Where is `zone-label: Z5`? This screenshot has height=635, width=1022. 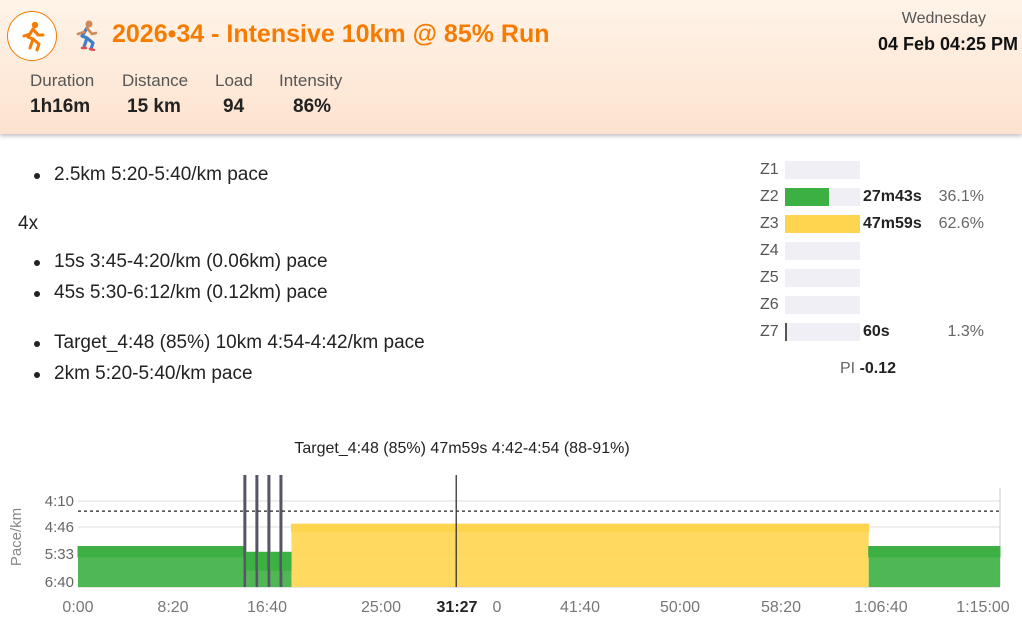 zone-label: Z5 is located at coordinates (769, 277).